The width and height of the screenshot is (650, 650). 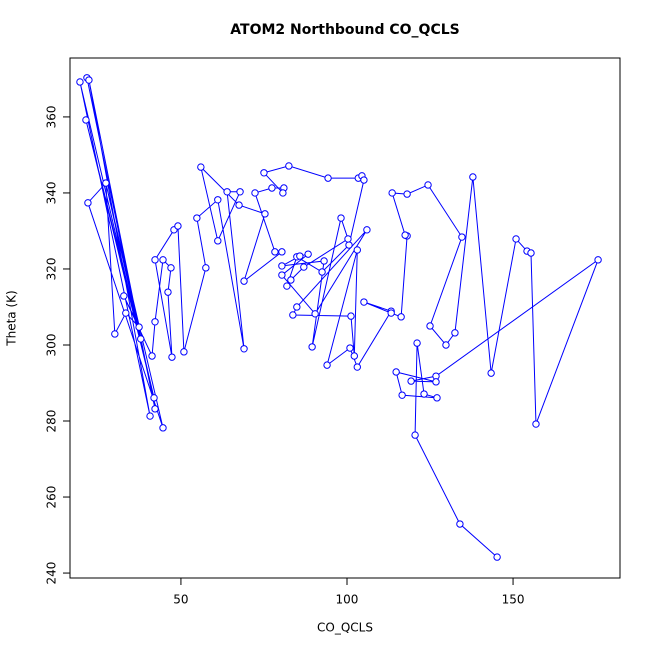 I want to click on y-tick-label: 360, so click(x=52, y=116).